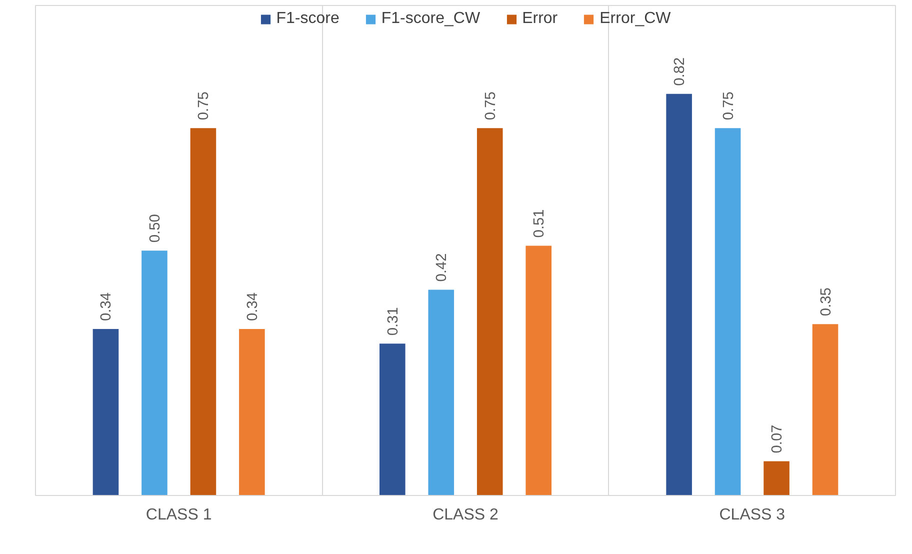 The width and height of the screenshot is (912, 554). I want to click on data-label: 0.42, so click(442, 267).